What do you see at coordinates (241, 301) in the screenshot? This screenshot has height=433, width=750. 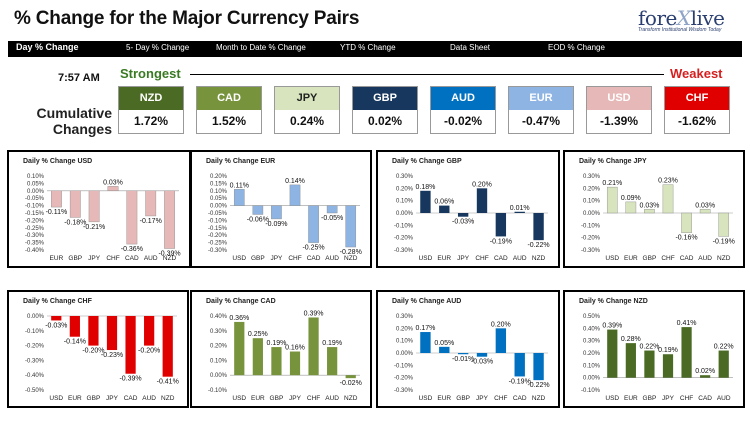 I see `chart-title: Daily % Change CAD` at bounding box center [241, 301].